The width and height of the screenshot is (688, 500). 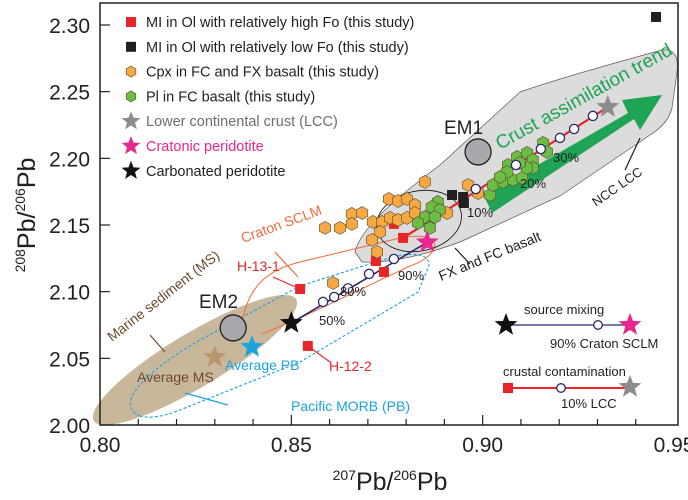 I want to click on source-mixing-start-star, so click(x=506, y=324).